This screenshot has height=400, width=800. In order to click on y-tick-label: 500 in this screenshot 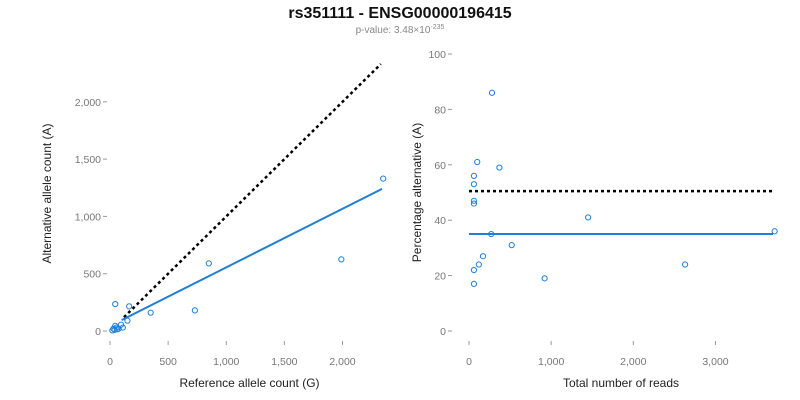, I will do `click(92, 275)`.